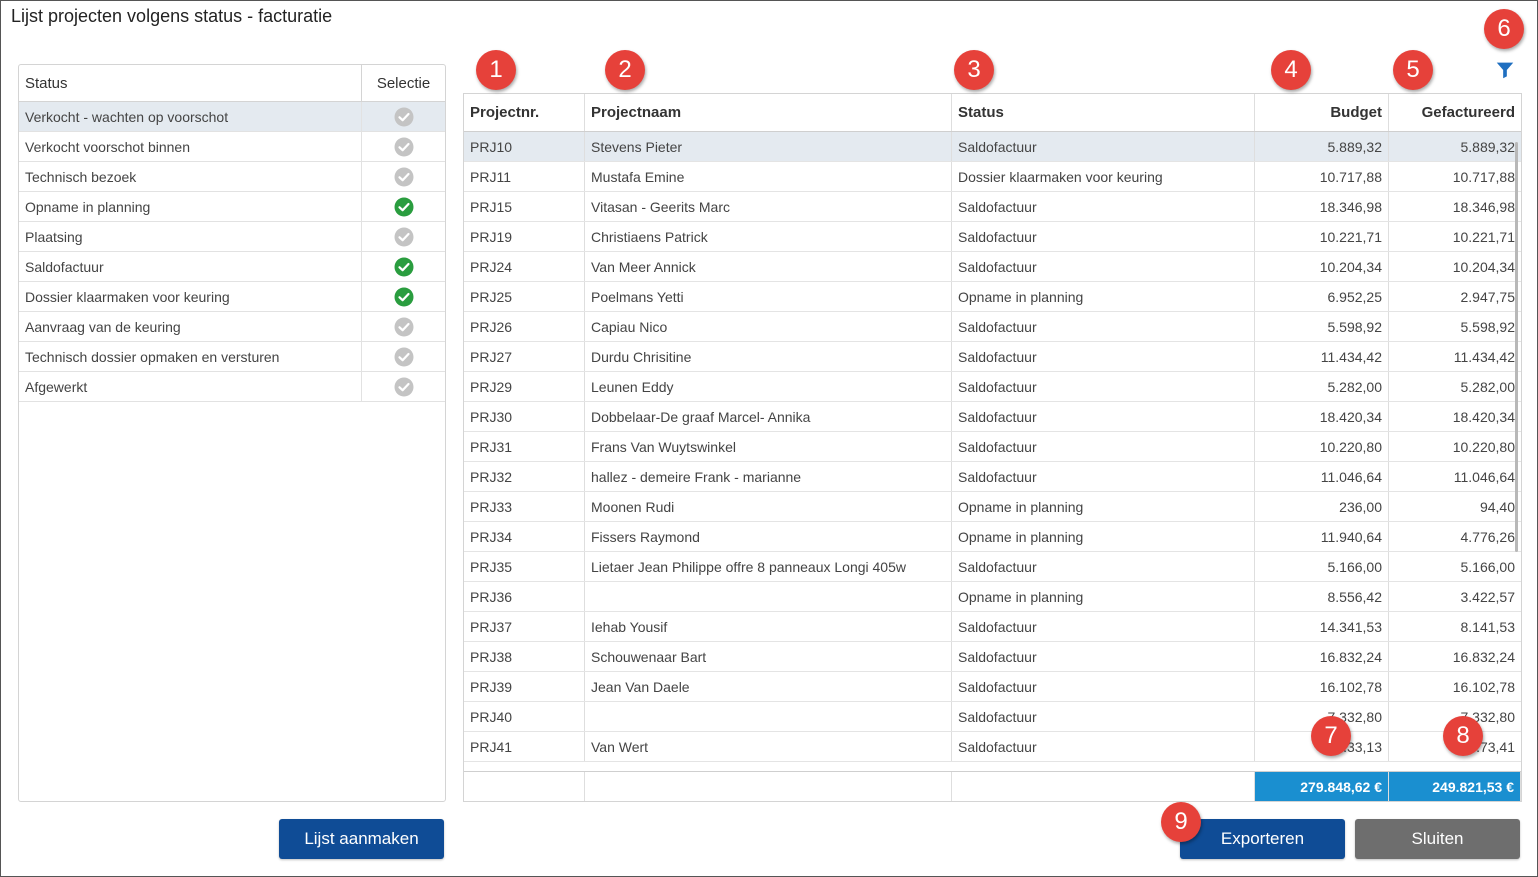 The width and height of the screenshot is (1538, 877). What do you see at coordinates (1103, 786) in the screenshot?
I see `footer-empty-status` at bounding box center [1103, 786].